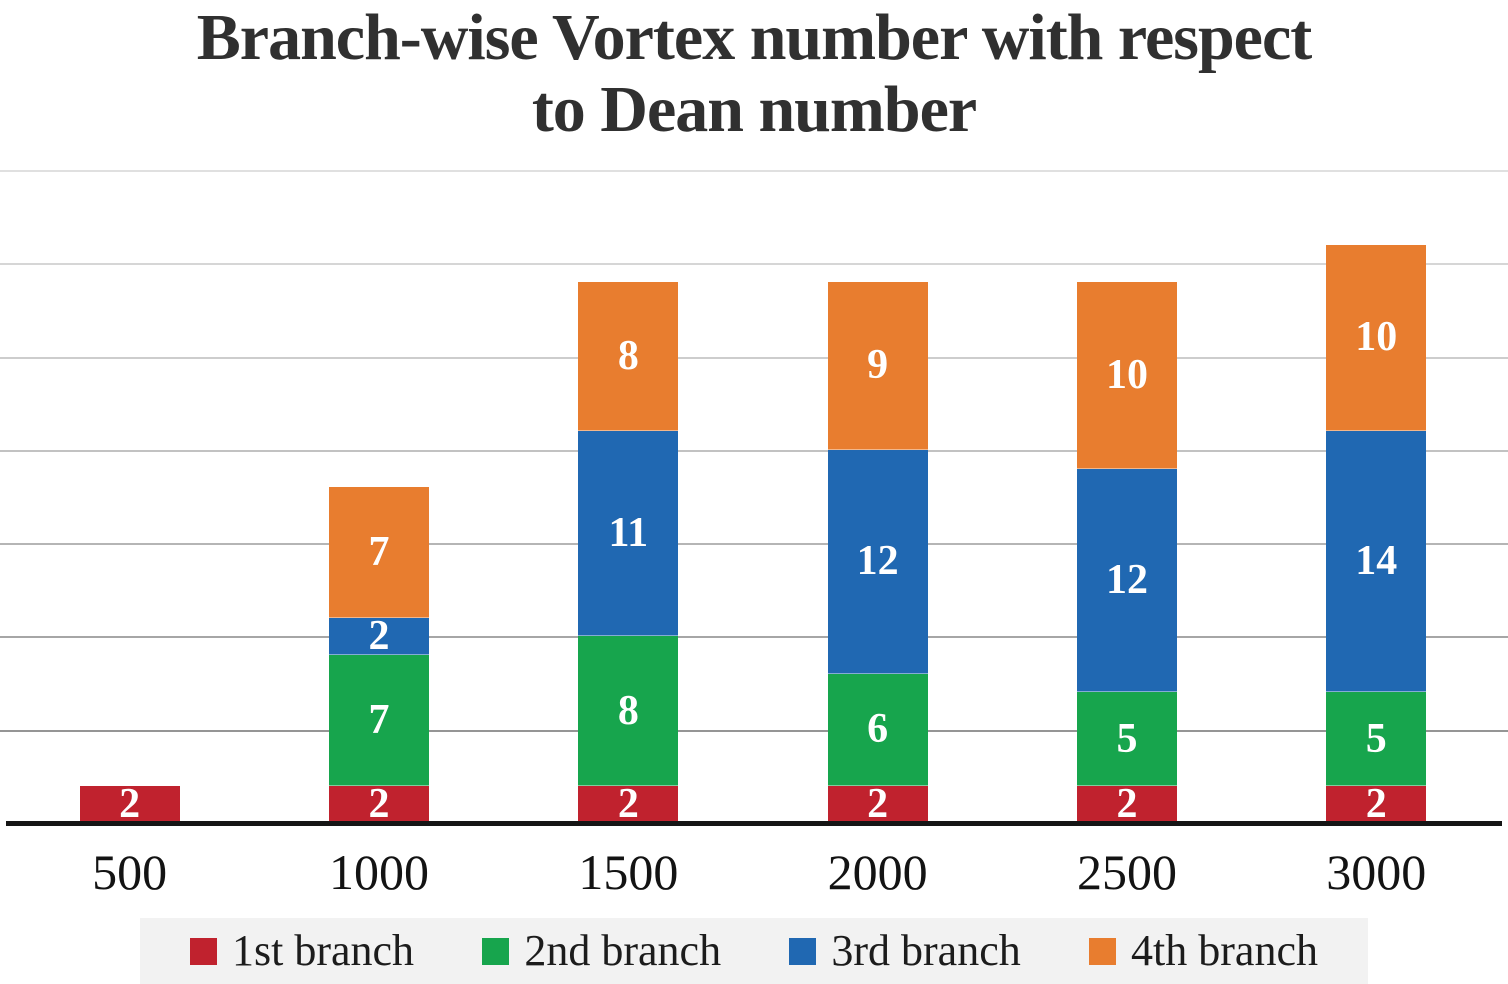 The image size is (1508, 984). I want to click on bar-slot-500: 2, so click(129, 497).